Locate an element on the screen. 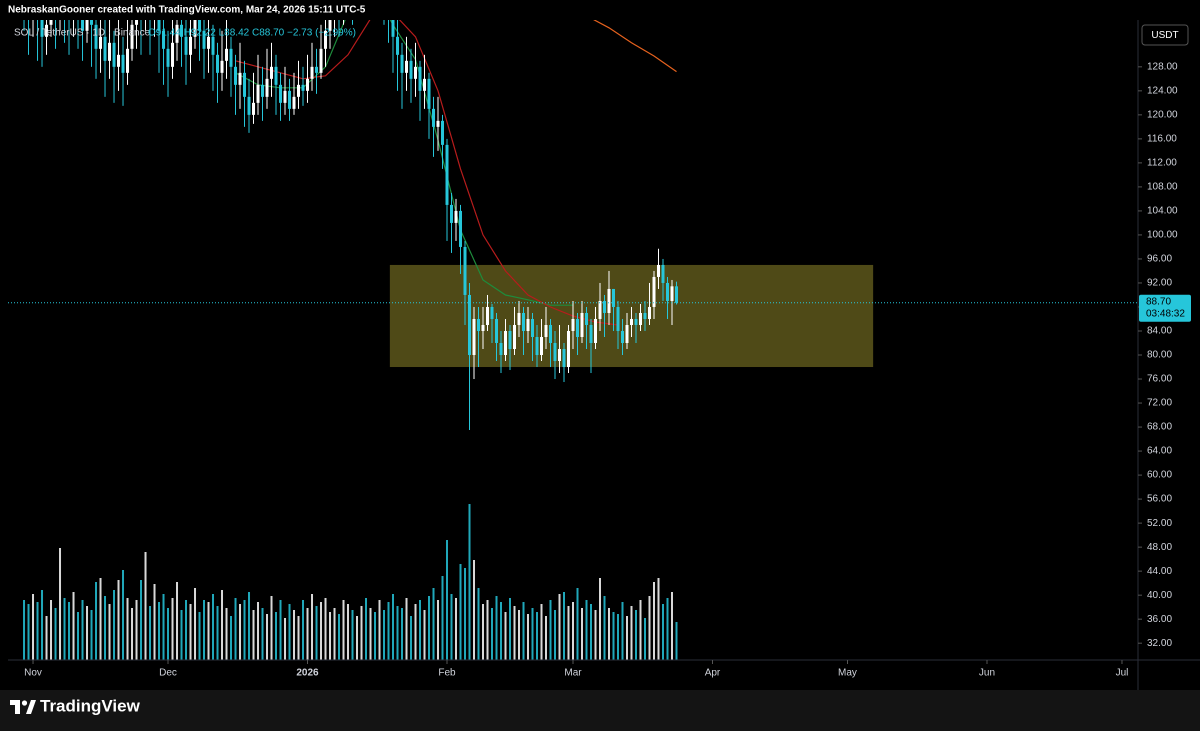  y-tick-label: 48.00 is located at coordinates (1159, 547).